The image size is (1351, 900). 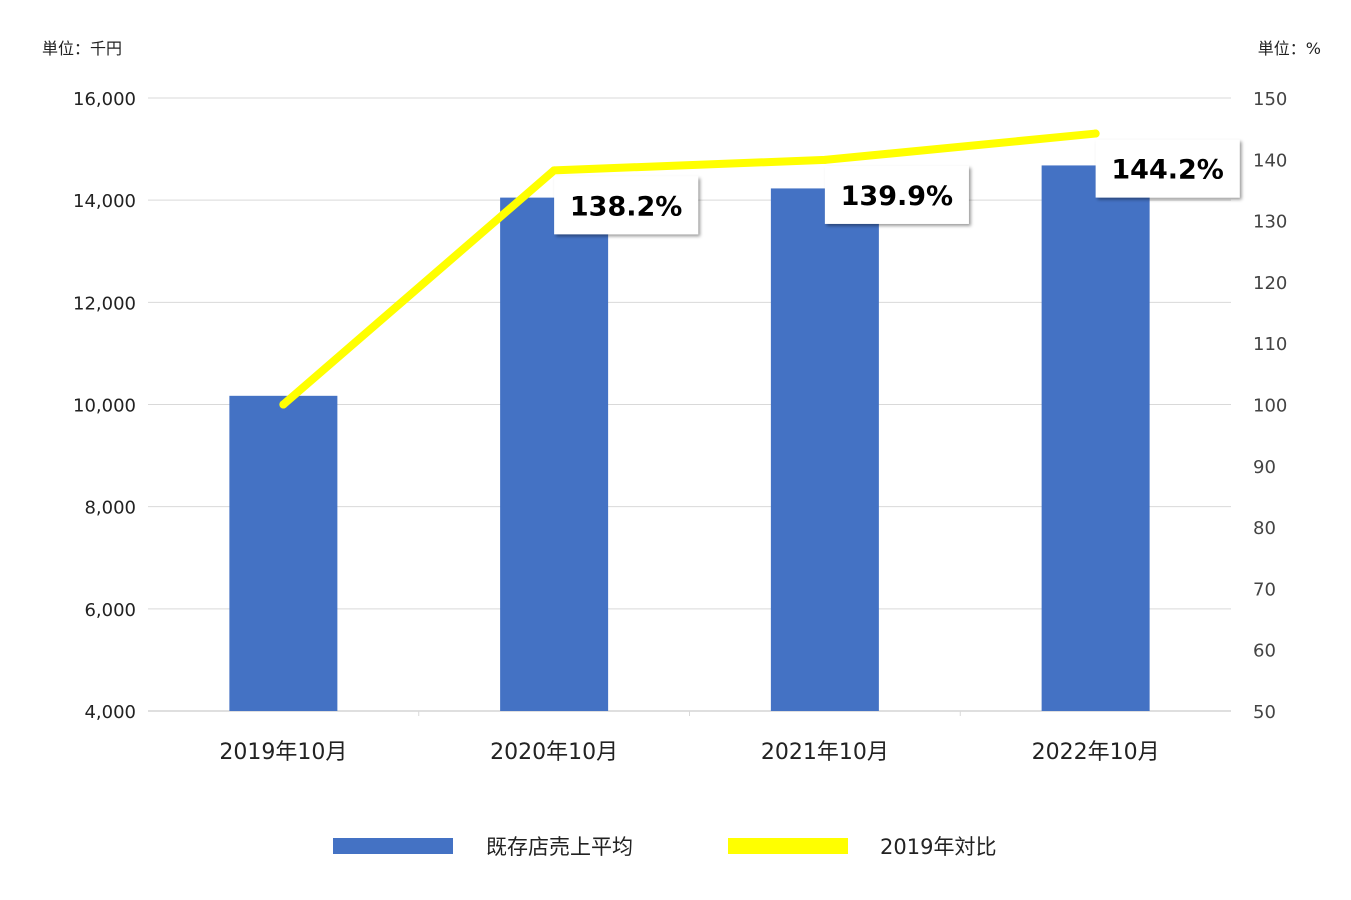 What do you see at coordinates (689, 752) in the screenshot?
I see `category-axis: 2019年10月 2020年10月 2021年10月 2022年10月` at bounding box center [689, 752].